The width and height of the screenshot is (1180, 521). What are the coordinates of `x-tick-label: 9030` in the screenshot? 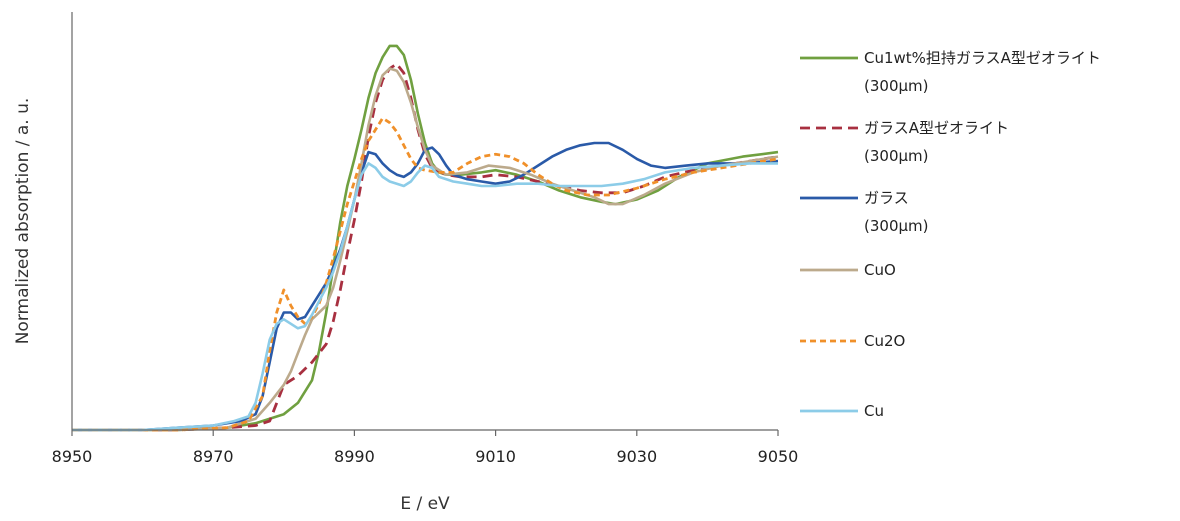 It's located at (636, 456).